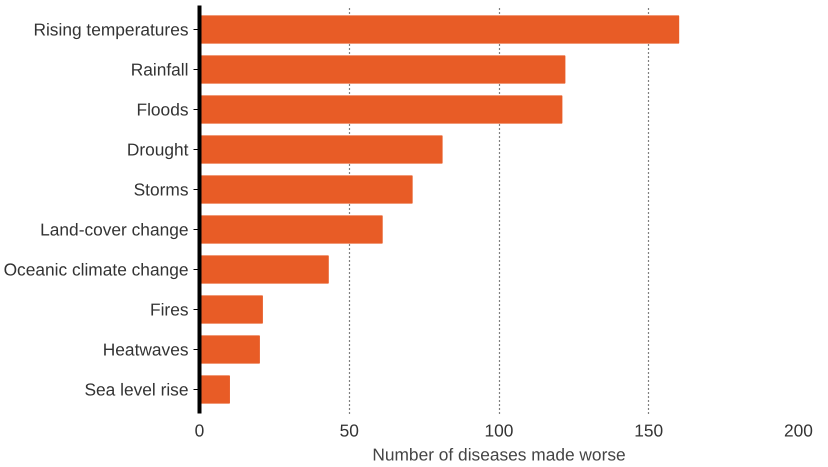 Image resolution: width=828 pixels, height=467 pixels. Describe the element at coordinates (499, 430) in the screenshot. I see `x-tick-label: 100` at that location.